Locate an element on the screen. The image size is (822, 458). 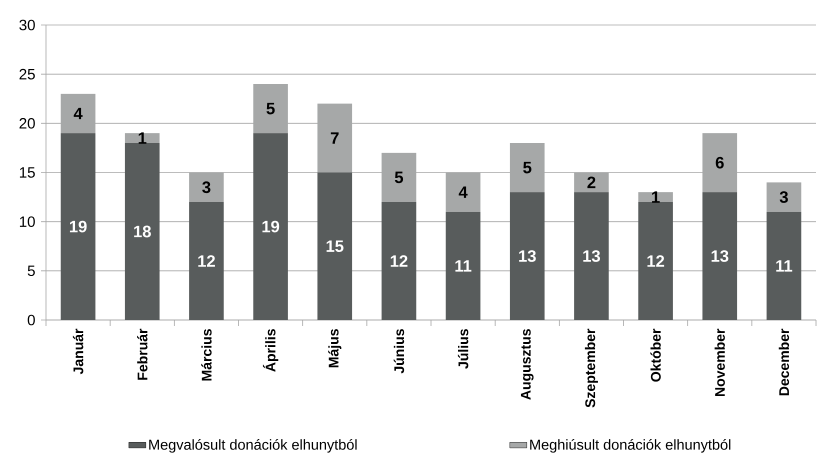
x-tick-label: Augusztus is located at coordinates (527, 364).